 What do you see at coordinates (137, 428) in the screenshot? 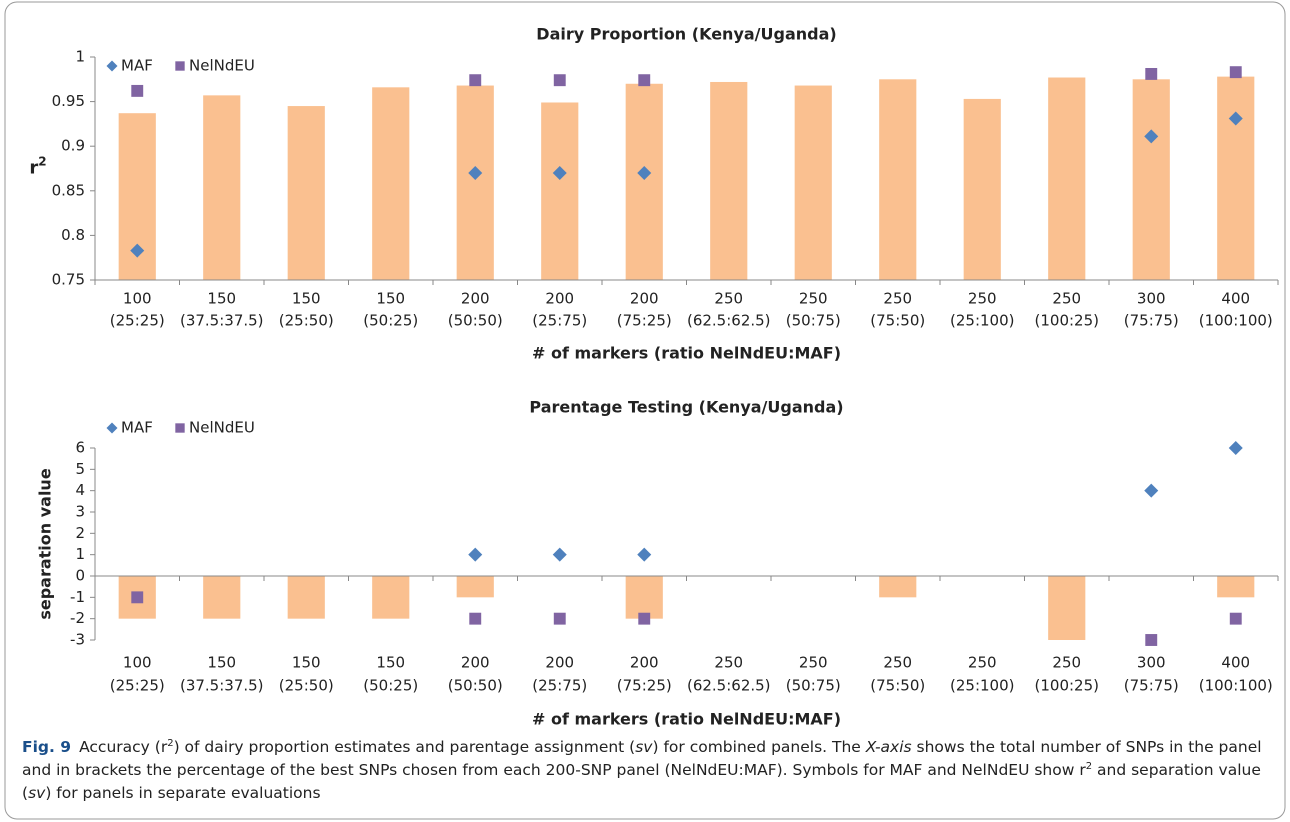
I see `legend-label: MAF` at bounding box center [137, 428].